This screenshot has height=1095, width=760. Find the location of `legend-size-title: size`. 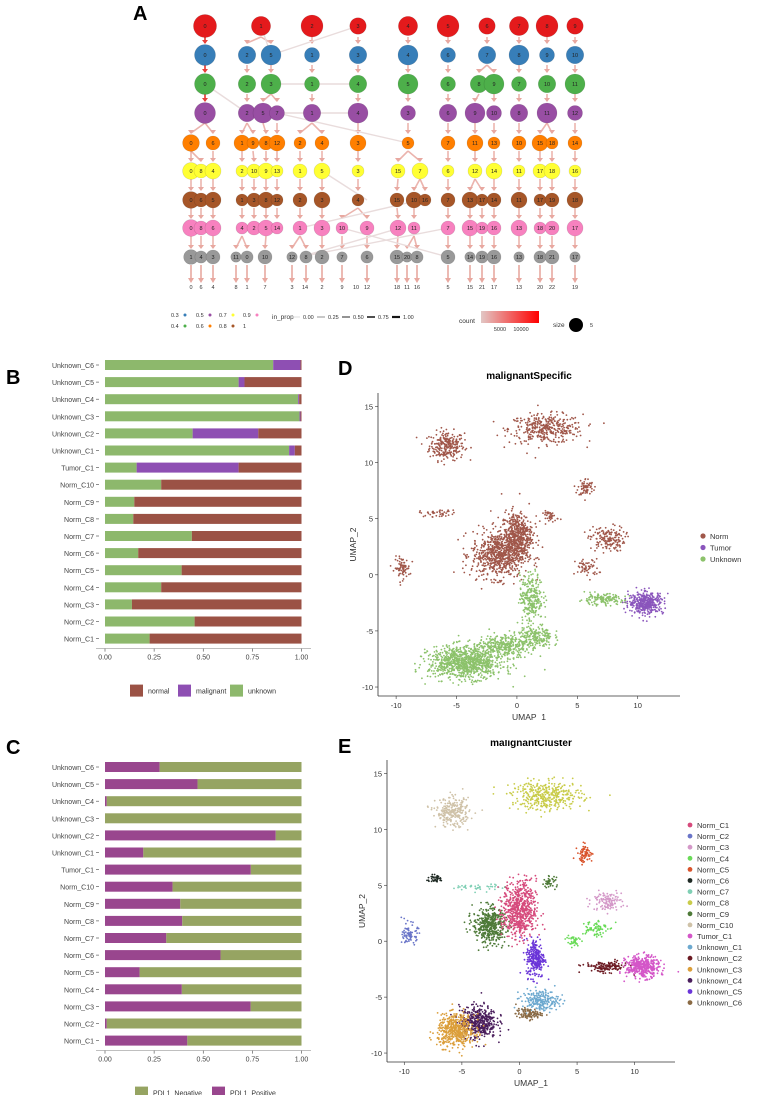

legend-size-title: size is located at coordinates (559, 325).